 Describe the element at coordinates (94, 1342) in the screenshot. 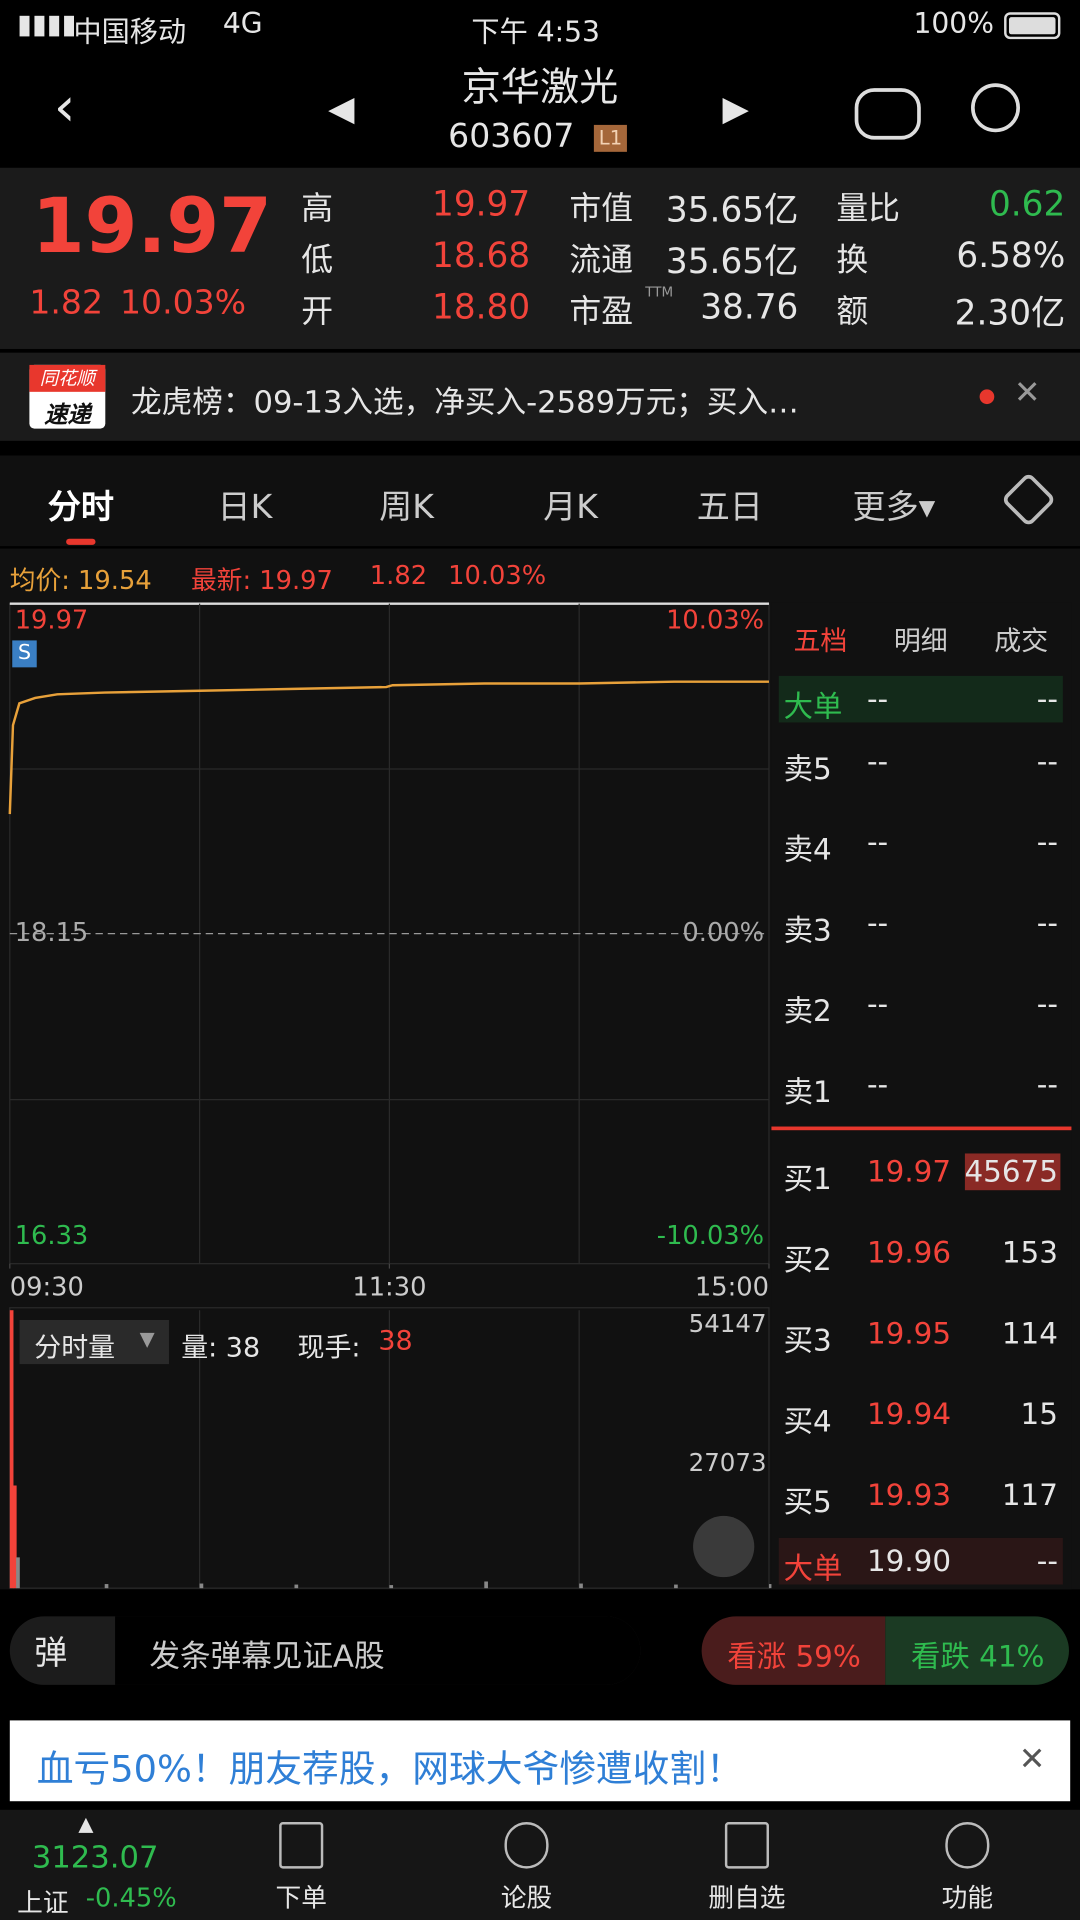

I see `volume-selector` at that location.